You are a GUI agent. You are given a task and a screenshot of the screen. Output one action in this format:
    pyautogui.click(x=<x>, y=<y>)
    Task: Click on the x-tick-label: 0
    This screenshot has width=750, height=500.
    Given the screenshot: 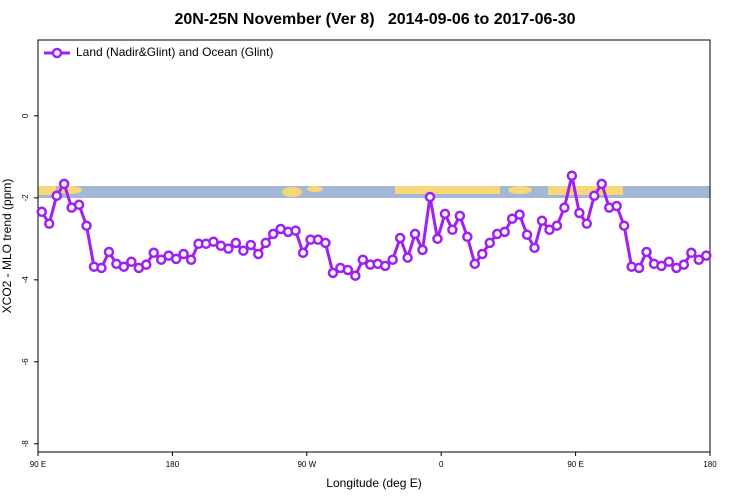 What is the action you would take?
    pyautogui.click(x=441, y=464)
    